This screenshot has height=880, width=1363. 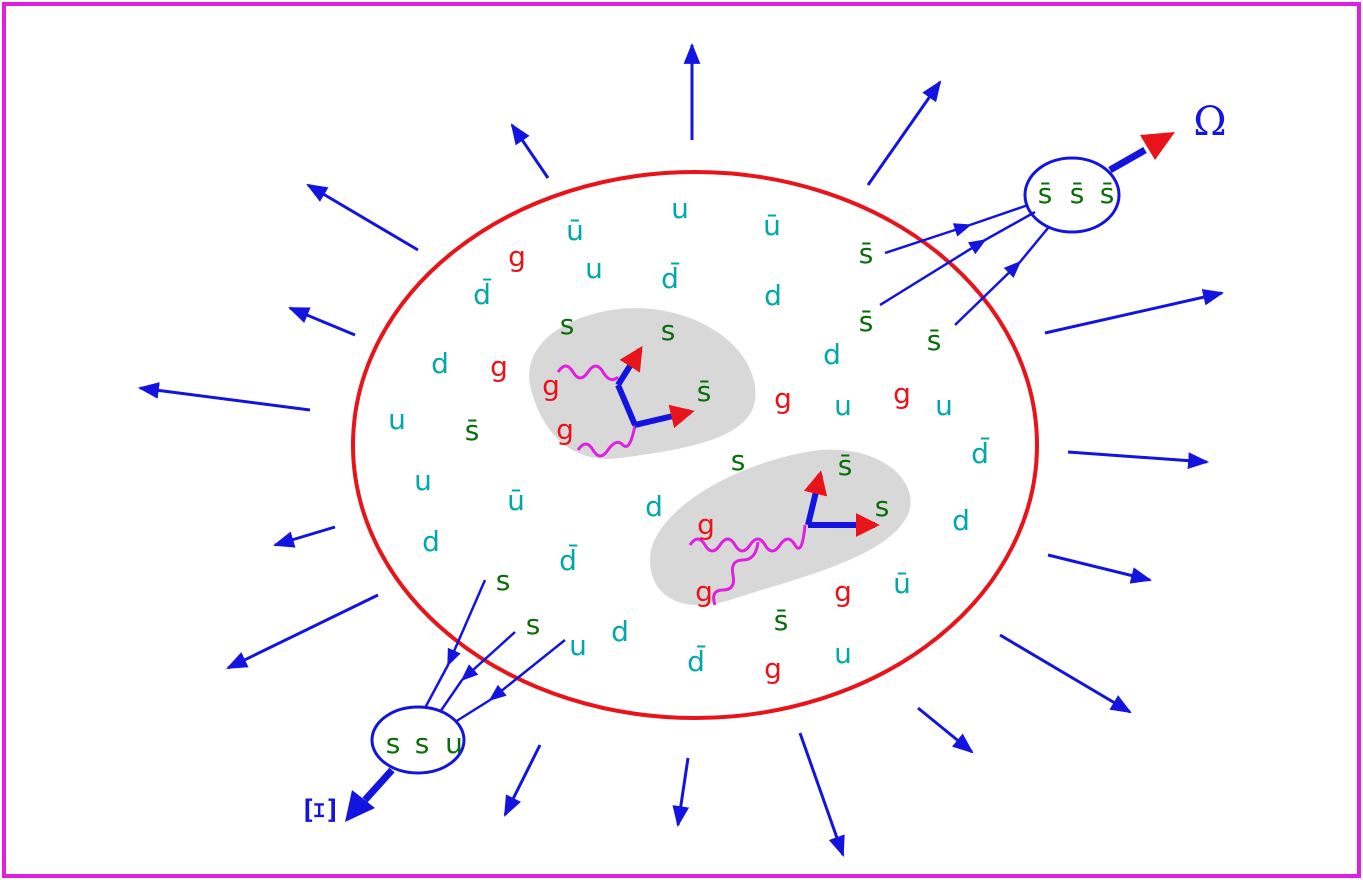 I want to click on omega-arrow, so click(x=1127, y=160).